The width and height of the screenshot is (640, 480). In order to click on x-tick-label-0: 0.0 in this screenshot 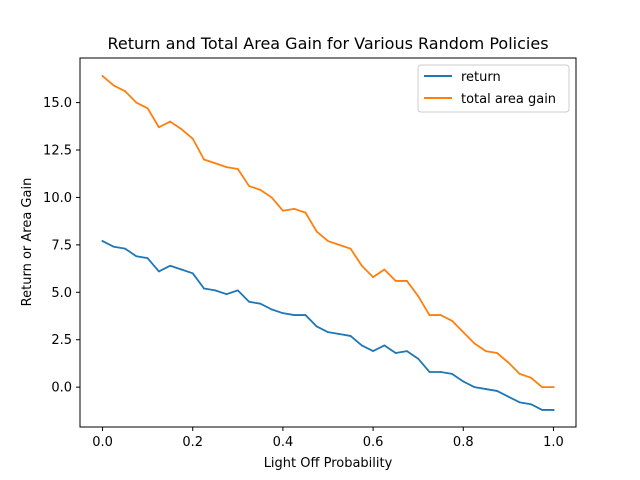, I will do `click(102, 442)`.